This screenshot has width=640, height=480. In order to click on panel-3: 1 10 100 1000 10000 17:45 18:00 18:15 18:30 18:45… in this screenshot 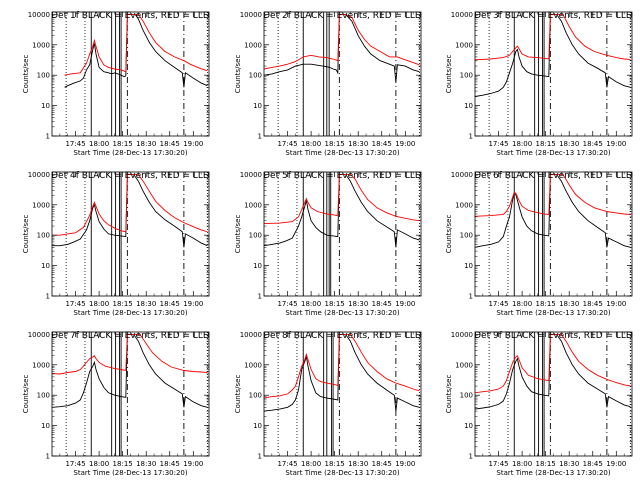, I will do `click(539, 84)`.